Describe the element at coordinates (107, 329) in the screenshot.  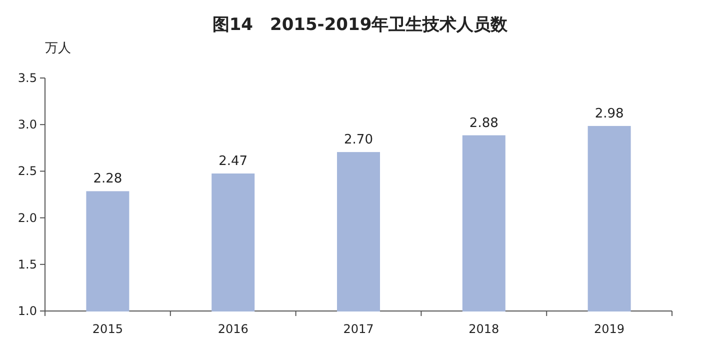
I see `x-tick-label: 2015` at that location.